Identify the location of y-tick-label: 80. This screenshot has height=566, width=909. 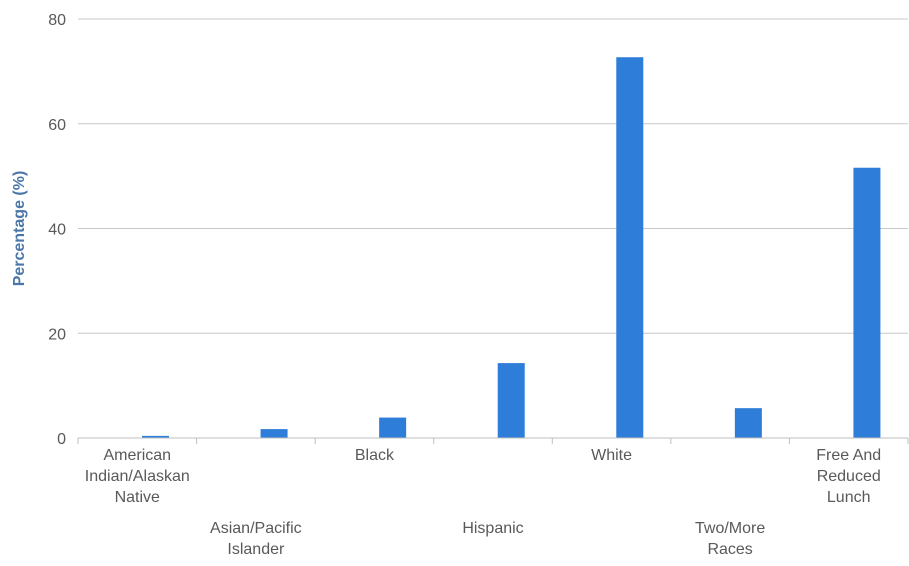
(57, 20).